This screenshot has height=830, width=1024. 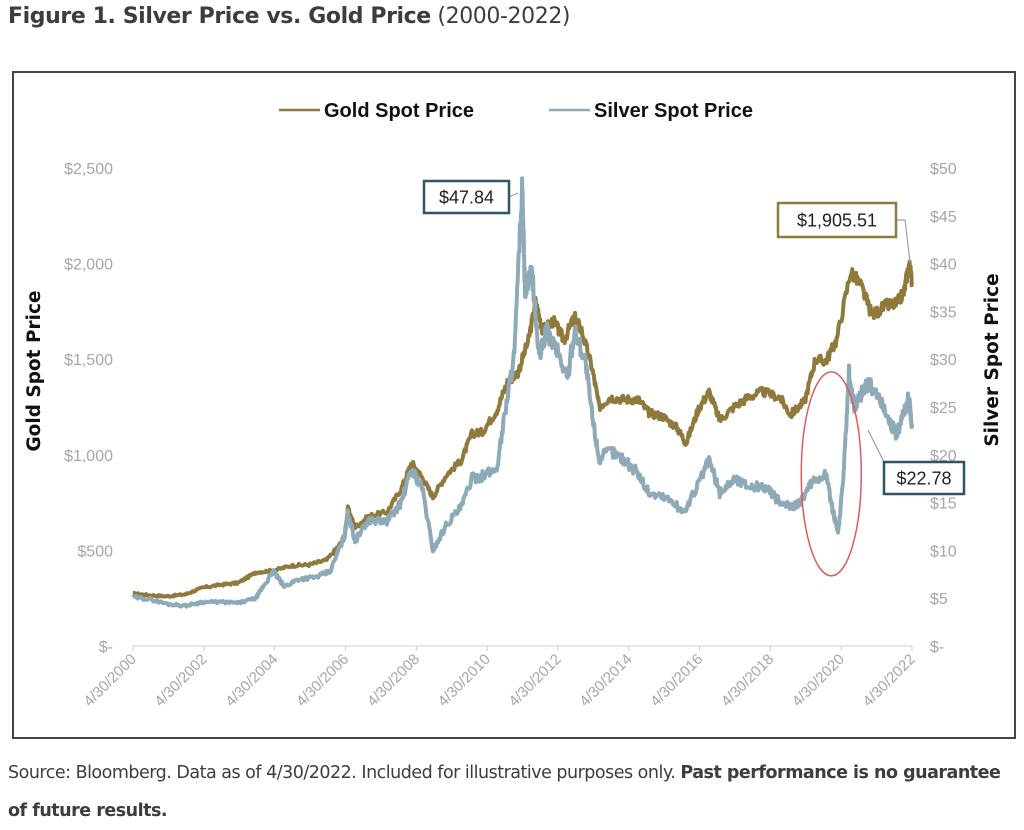 What do you see at coordinates (831, 474) in the screenshot?
I see `highlight-ellipse` at bounding box center [831, 474].